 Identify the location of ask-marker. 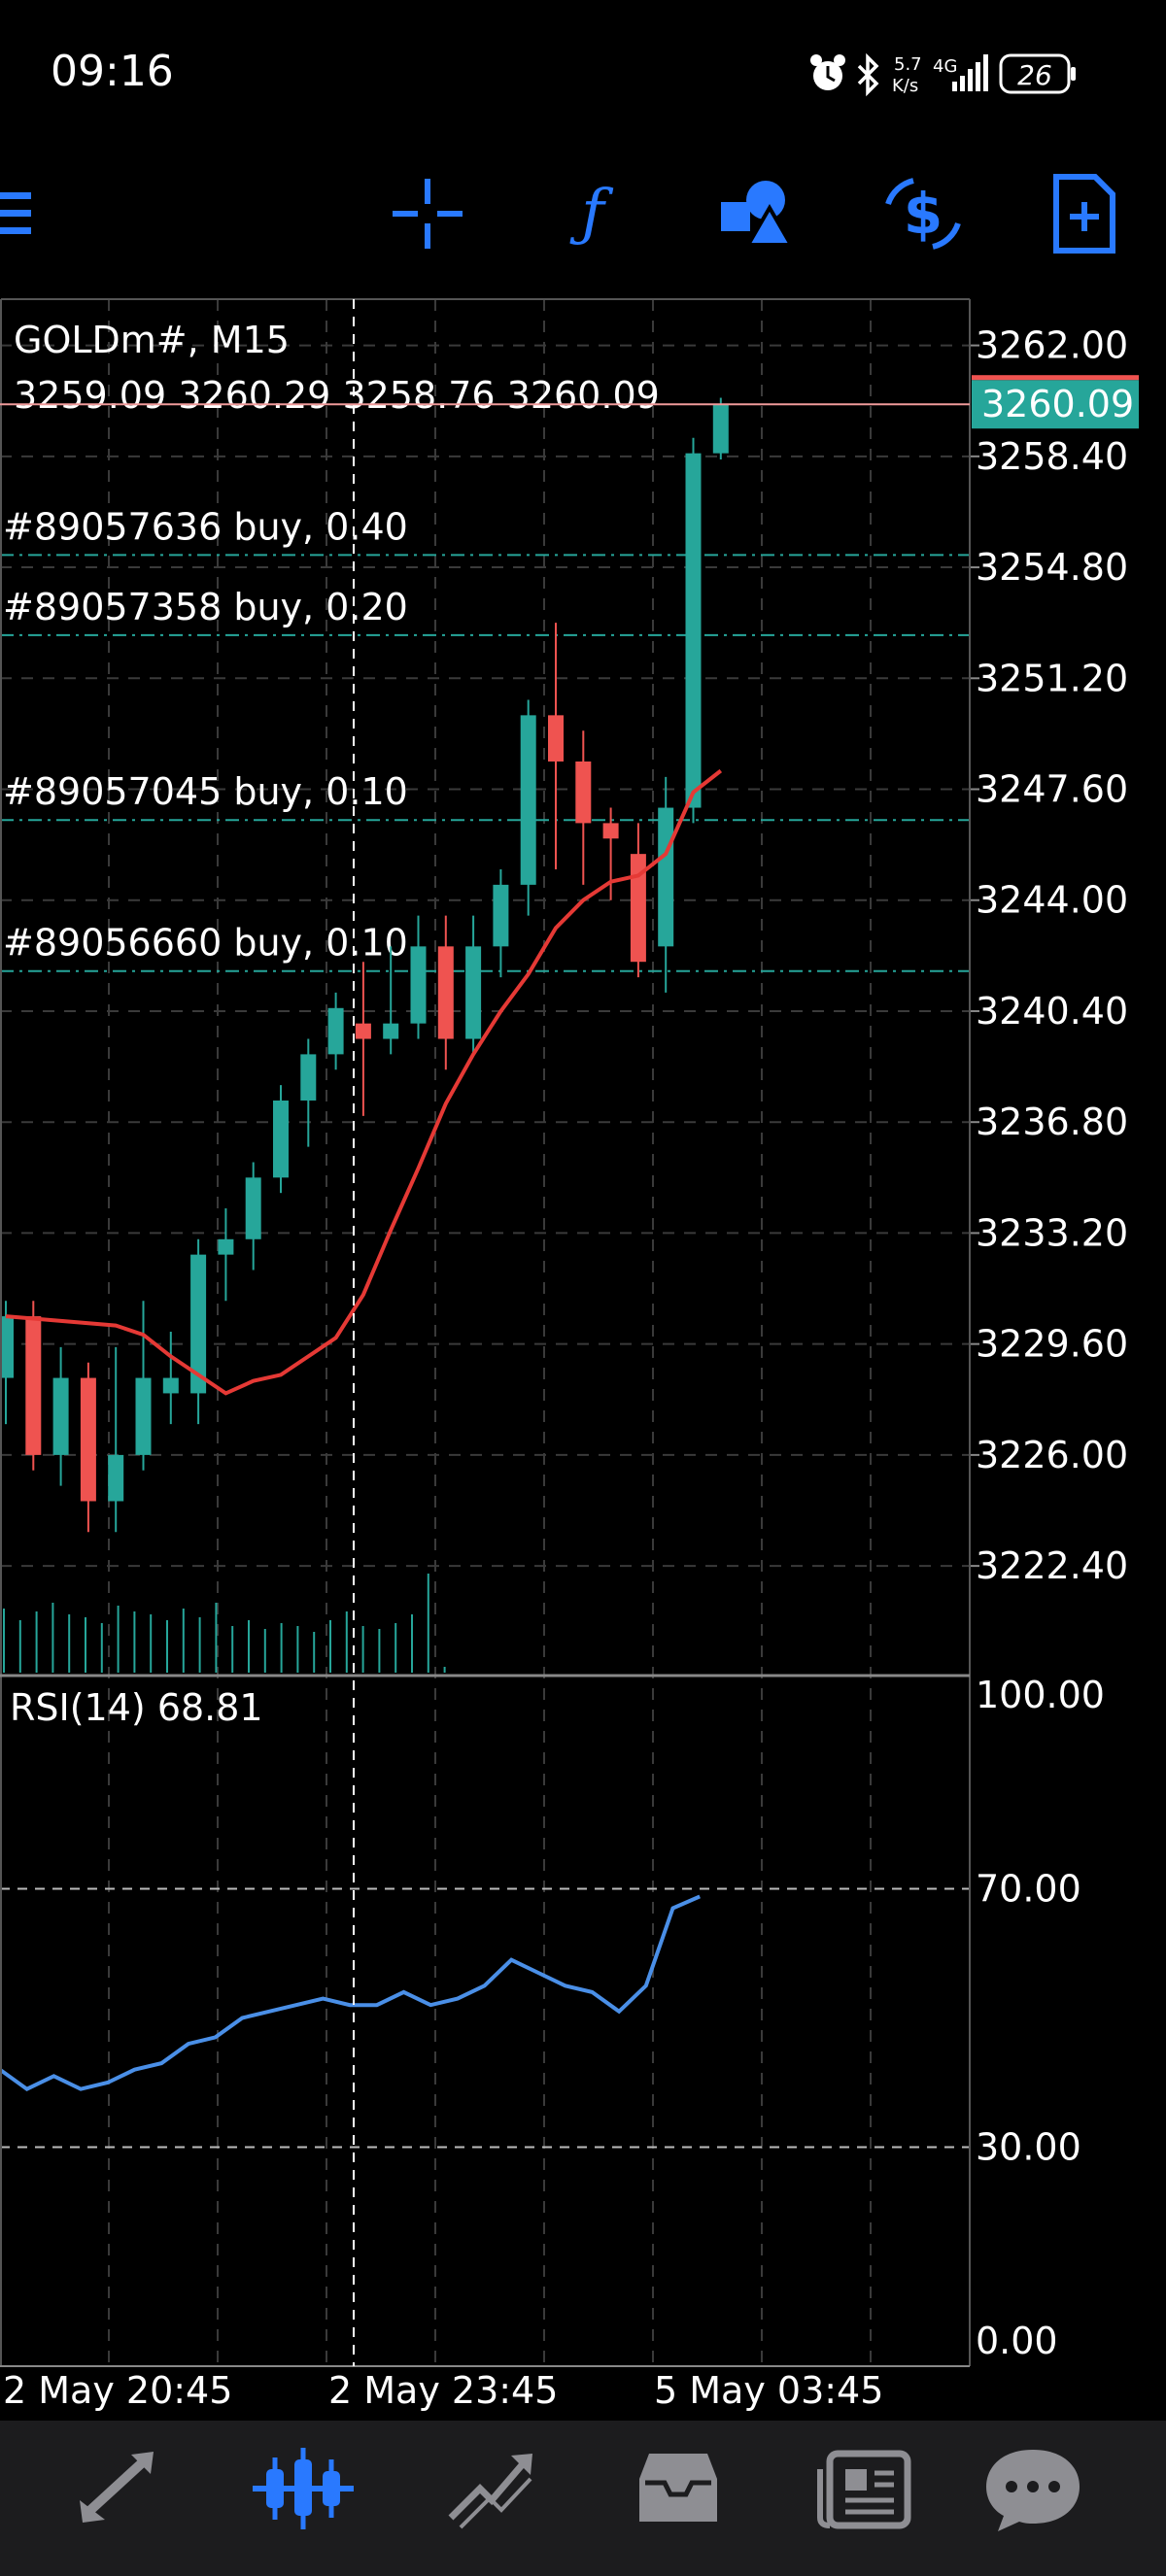
(1055, 378).